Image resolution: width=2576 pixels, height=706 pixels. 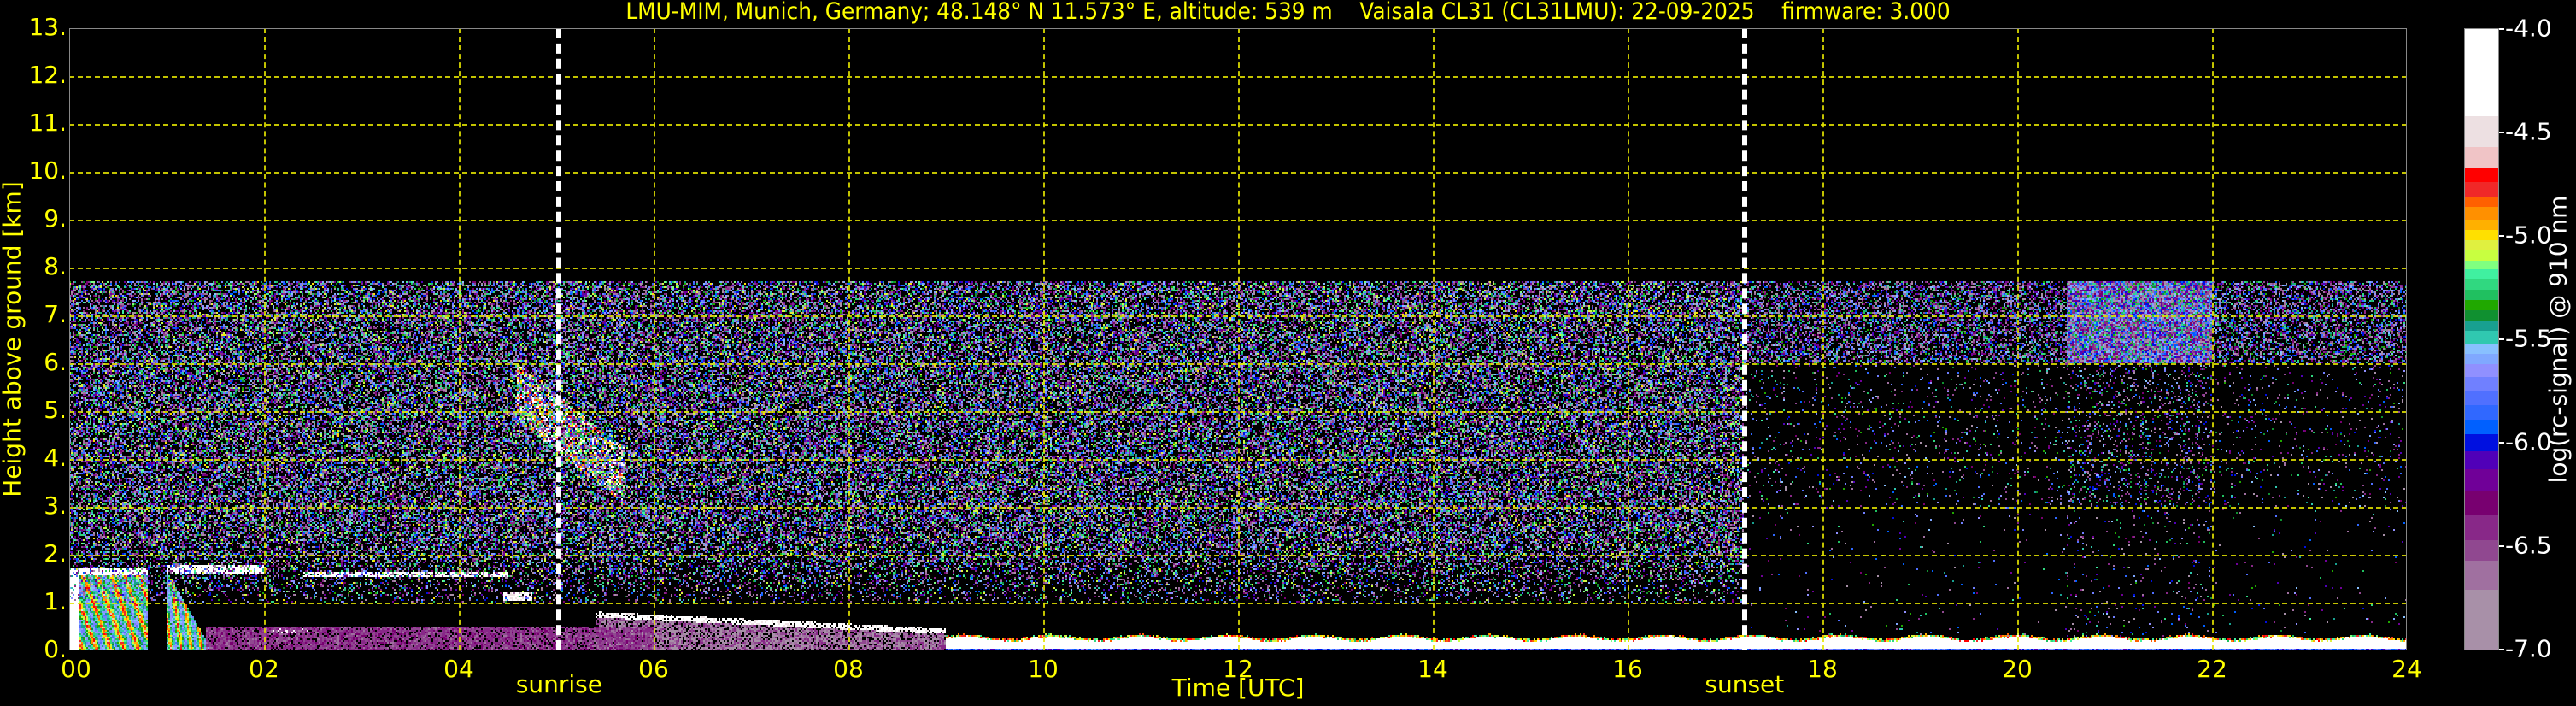 I want to click on sunset-label: sunset, so click(x=1745, y=684).